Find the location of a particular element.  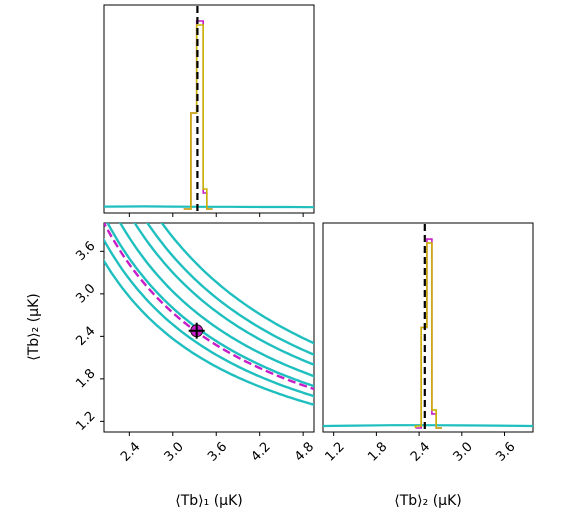

marginal-tb2-x-tick-label-4: 3.6 is located at coordinates (505, 451).